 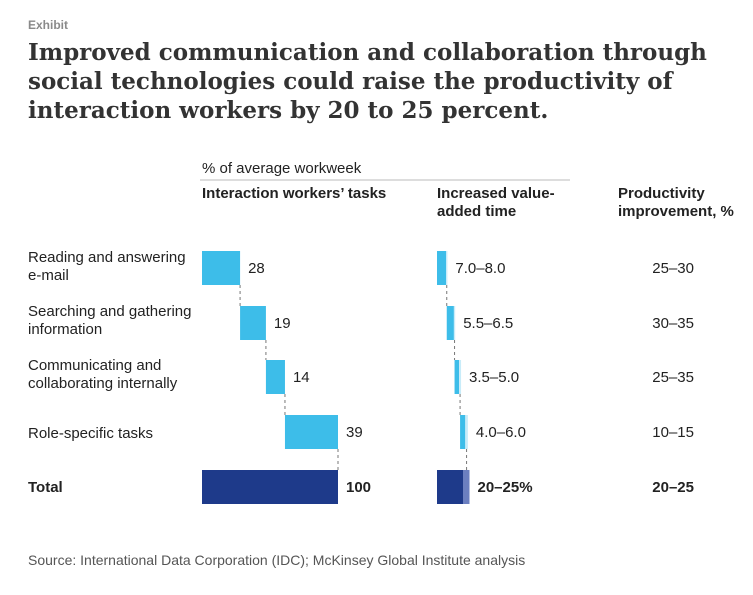 What do you see at coordinates (270, 487) in the screenshot?
I see `total-bar` at bounding box center [270, 487].